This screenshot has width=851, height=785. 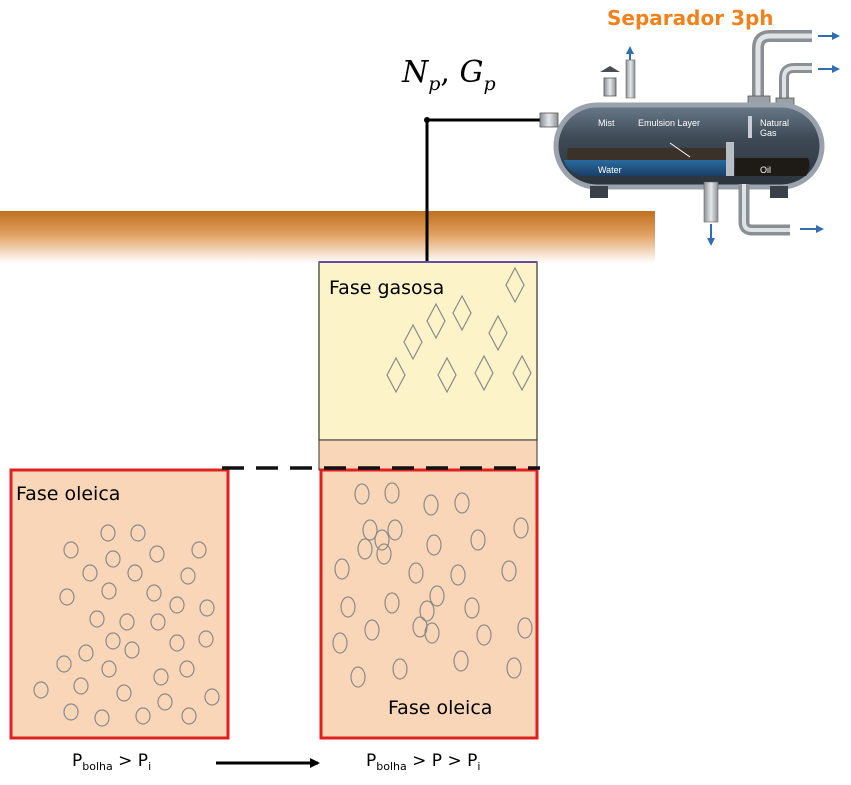 What do you see at coordinates (765, 170) in the screenshot?
I see `oil-label: Oil` at bounding box center [765, 170].